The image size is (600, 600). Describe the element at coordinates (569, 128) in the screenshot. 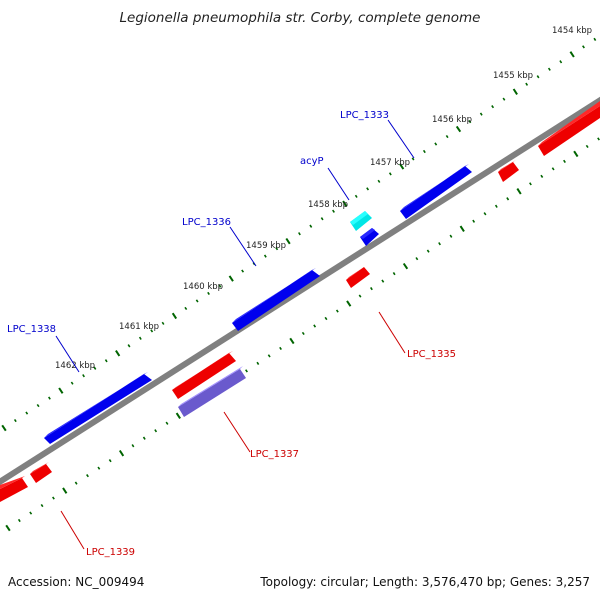

I see `gene-block-reverse-large-right` at that location.